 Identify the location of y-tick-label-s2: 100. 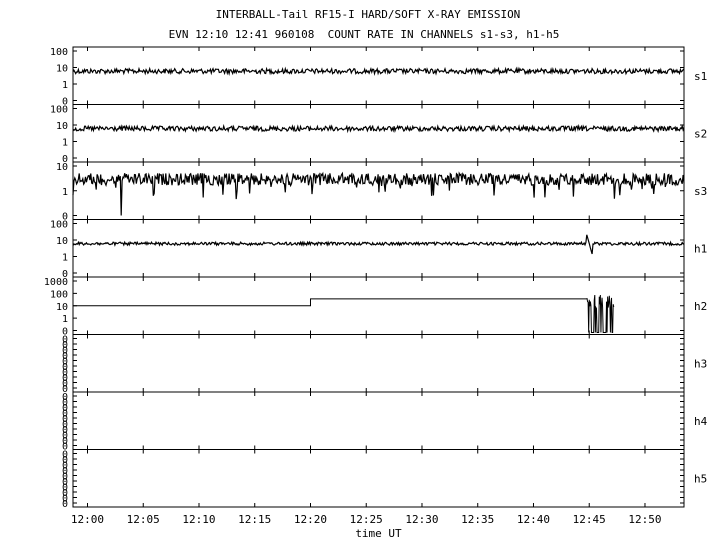
(59, 110).